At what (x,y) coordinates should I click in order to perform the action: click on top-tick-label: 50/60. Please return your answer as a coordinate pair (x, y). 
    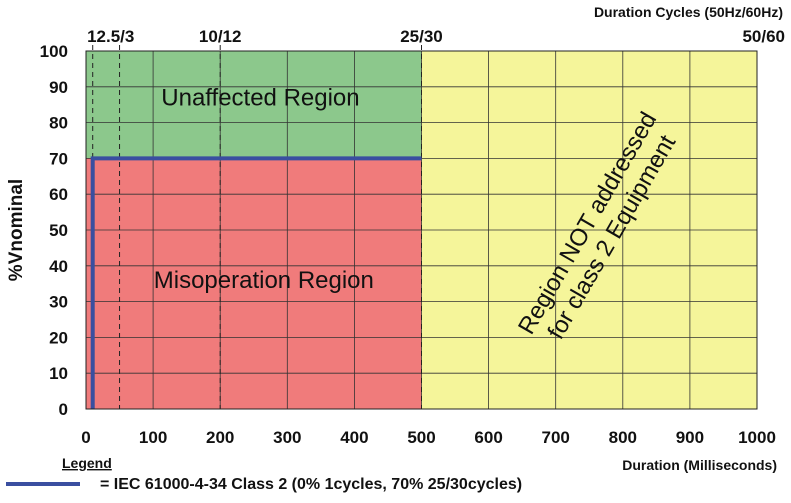
    Looking at the image, I should click on (763, 36).